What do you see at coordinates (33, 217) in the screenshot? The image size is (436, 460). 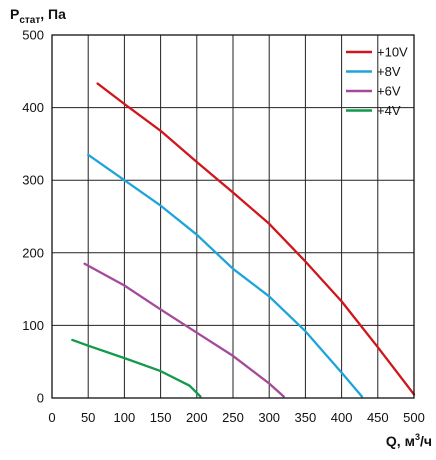 I see `y-tick-labels: 0 100 200 300 400 500` at bounding box center [33, 217].